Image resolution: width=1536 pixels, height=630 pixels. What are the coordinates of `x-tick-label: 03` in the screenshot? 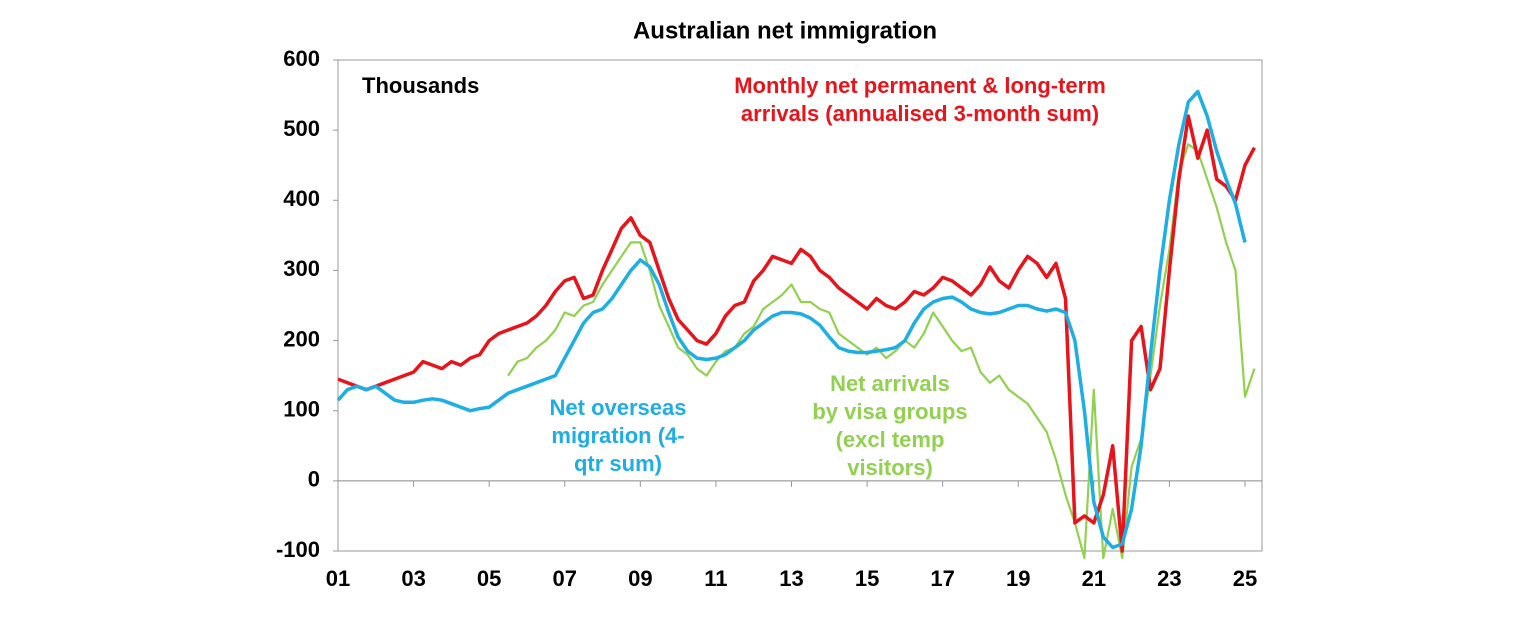 It's located at (413, 578).